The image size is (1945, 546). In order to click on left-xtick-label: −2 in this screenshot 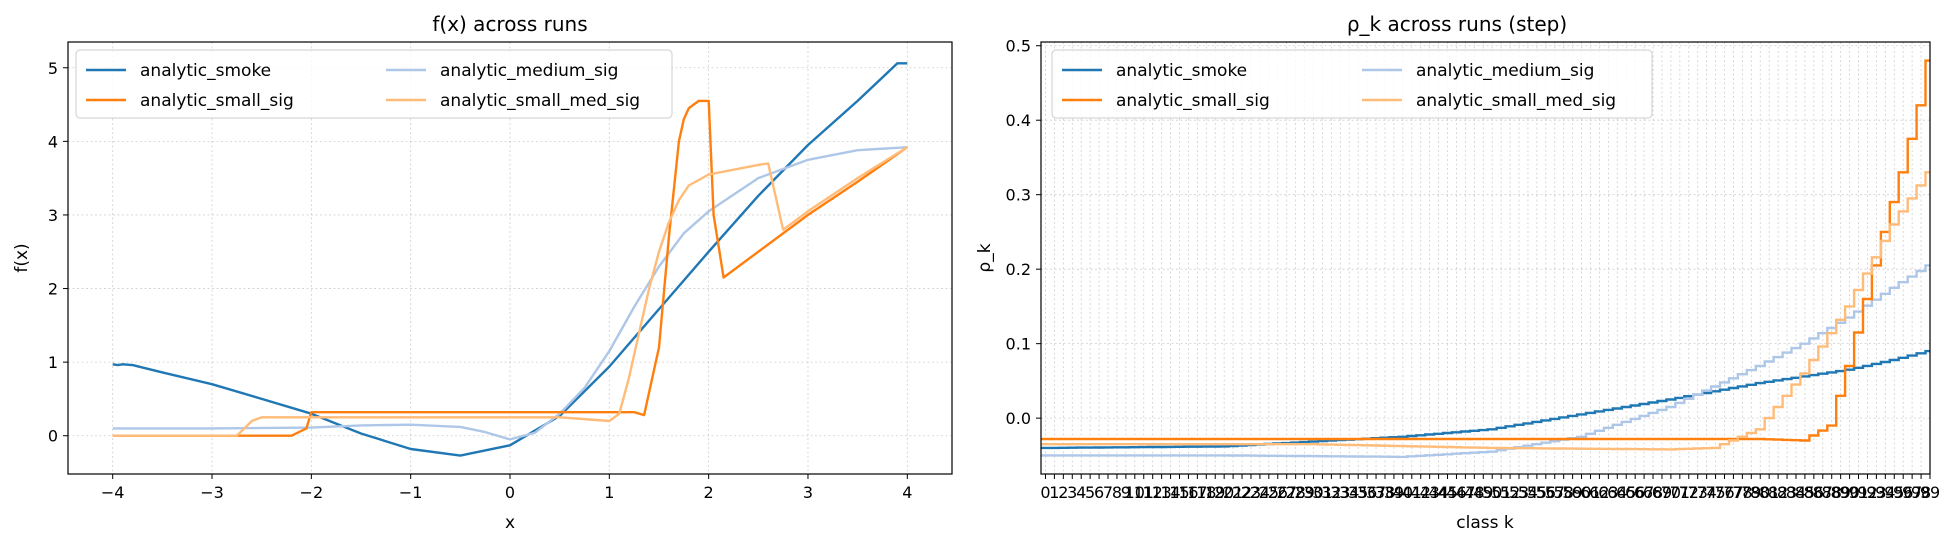, I will do `click(312, 492)`.